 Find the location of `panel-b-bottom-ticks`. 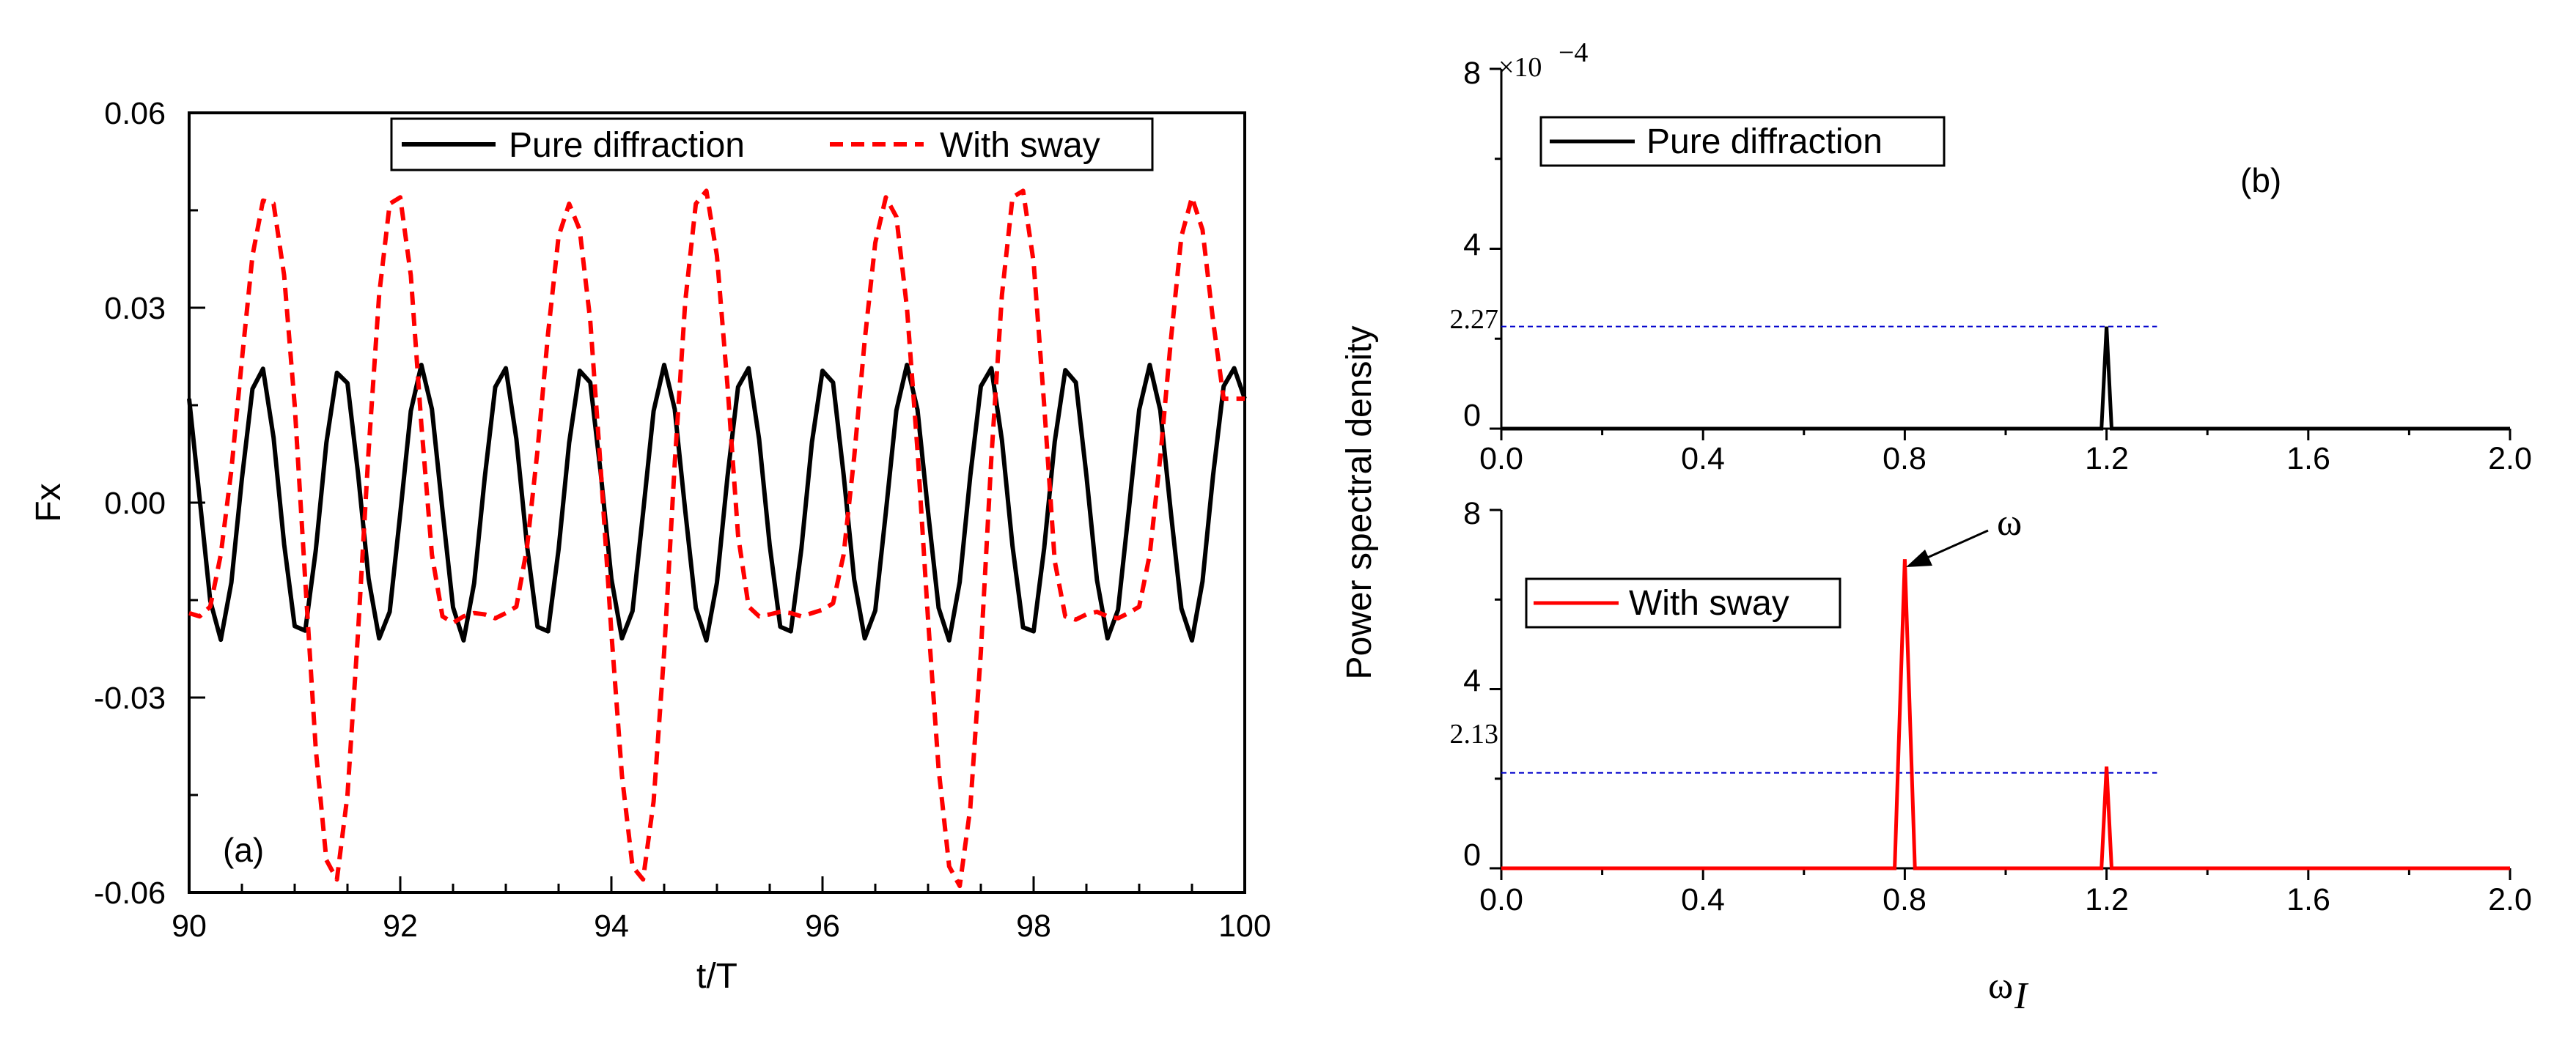

panel-b-bottom-ticks is located at coordinates (2000, 694).